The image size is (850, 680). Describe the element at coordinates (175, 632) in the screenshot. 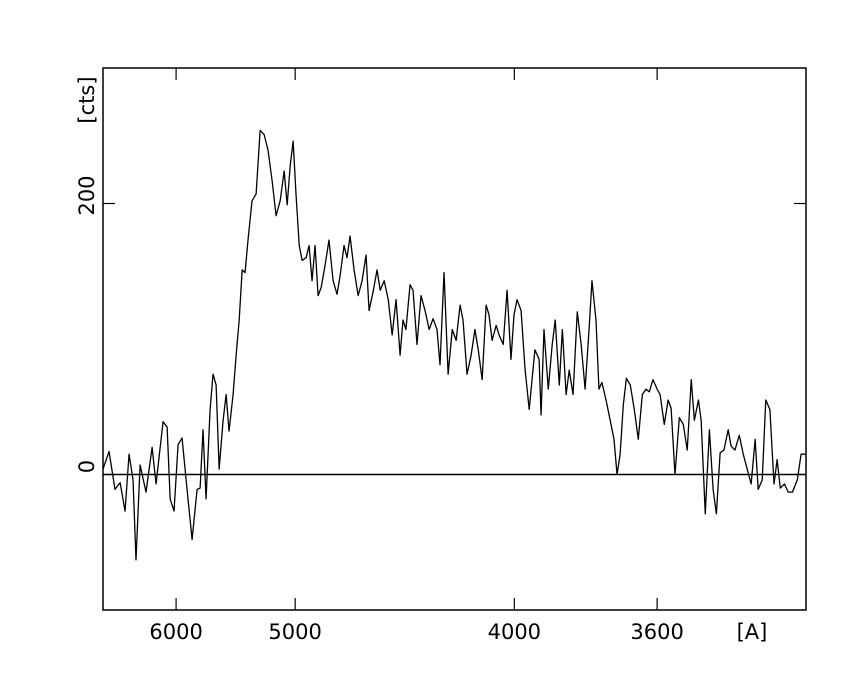

I see `x-tick-label: 6000` at that location.